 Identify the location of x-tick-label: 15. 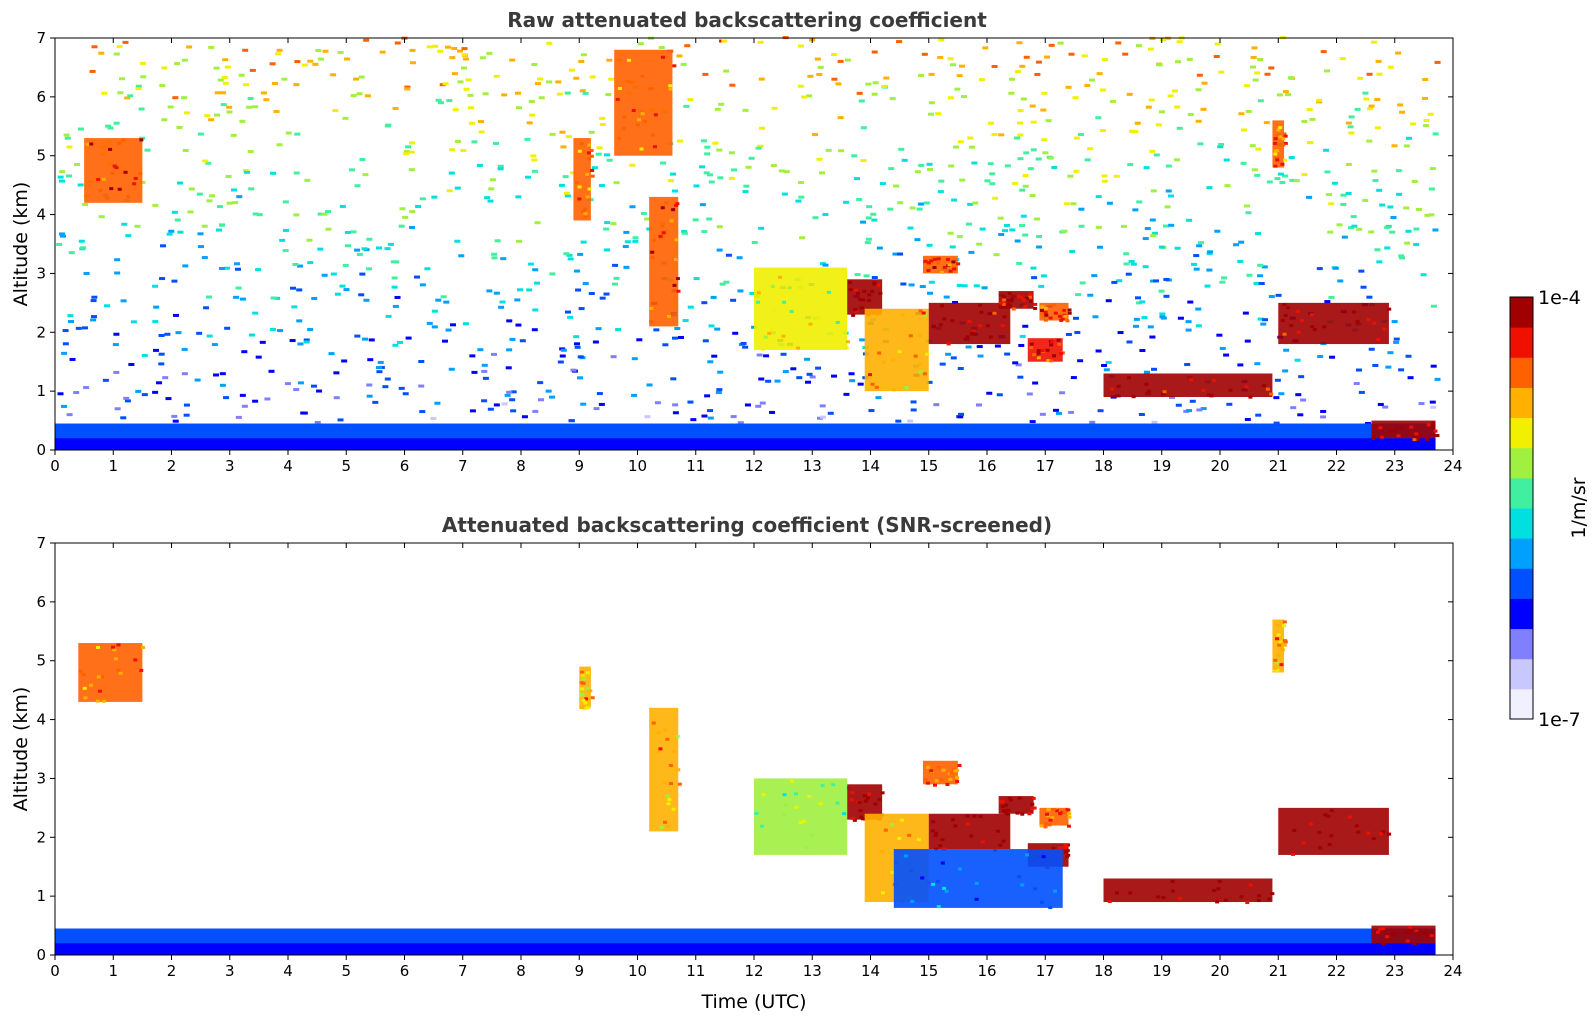
(928, 466).